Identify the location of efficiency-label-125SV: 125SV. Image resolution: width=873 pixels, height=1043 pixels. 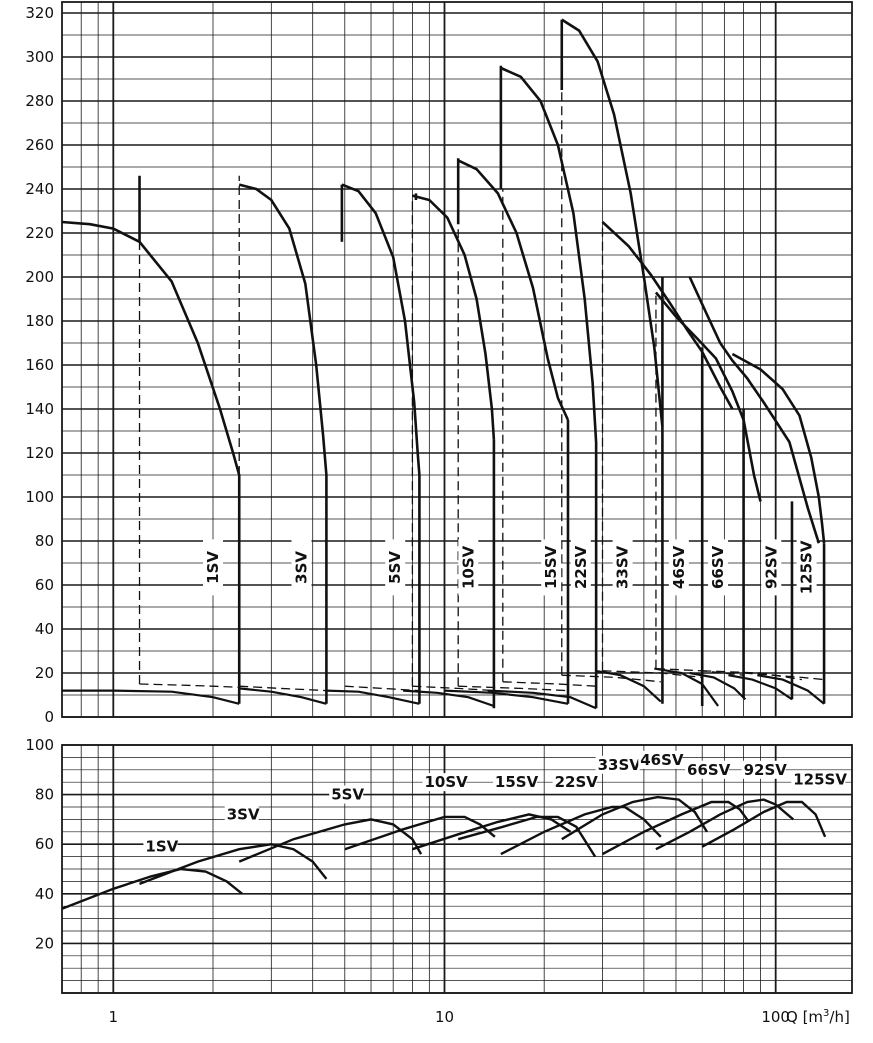
(820, 780).